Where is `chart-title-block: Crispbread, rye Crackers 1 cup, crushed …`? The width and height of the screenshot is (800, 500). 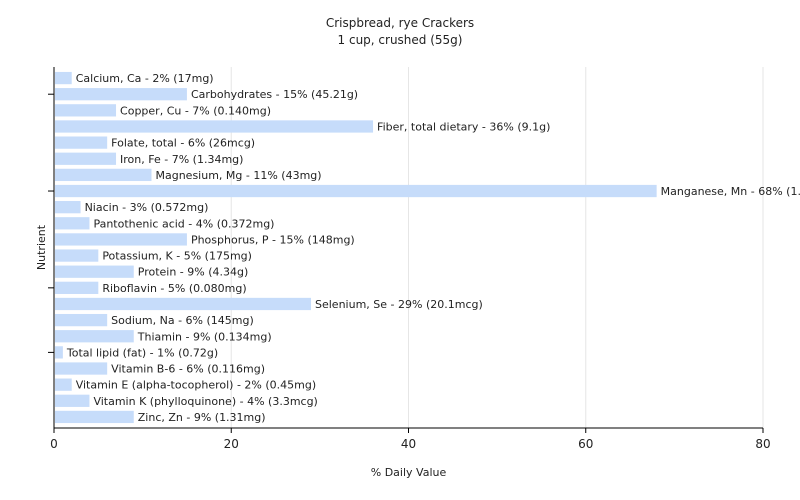
chart-title-block: Crispbread, rye Crackers 1 cup, crushed … is located at coordinates (400, 32).